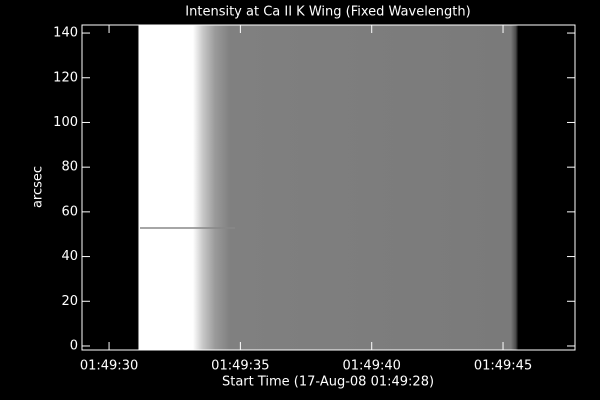 Image resolution: width=600 pixels, height=400 pixels. What do you see at coordinates (503, 366) in the screenshot?
I see `x-tick-label: 01:49:45` at bounding box center [503, 366].